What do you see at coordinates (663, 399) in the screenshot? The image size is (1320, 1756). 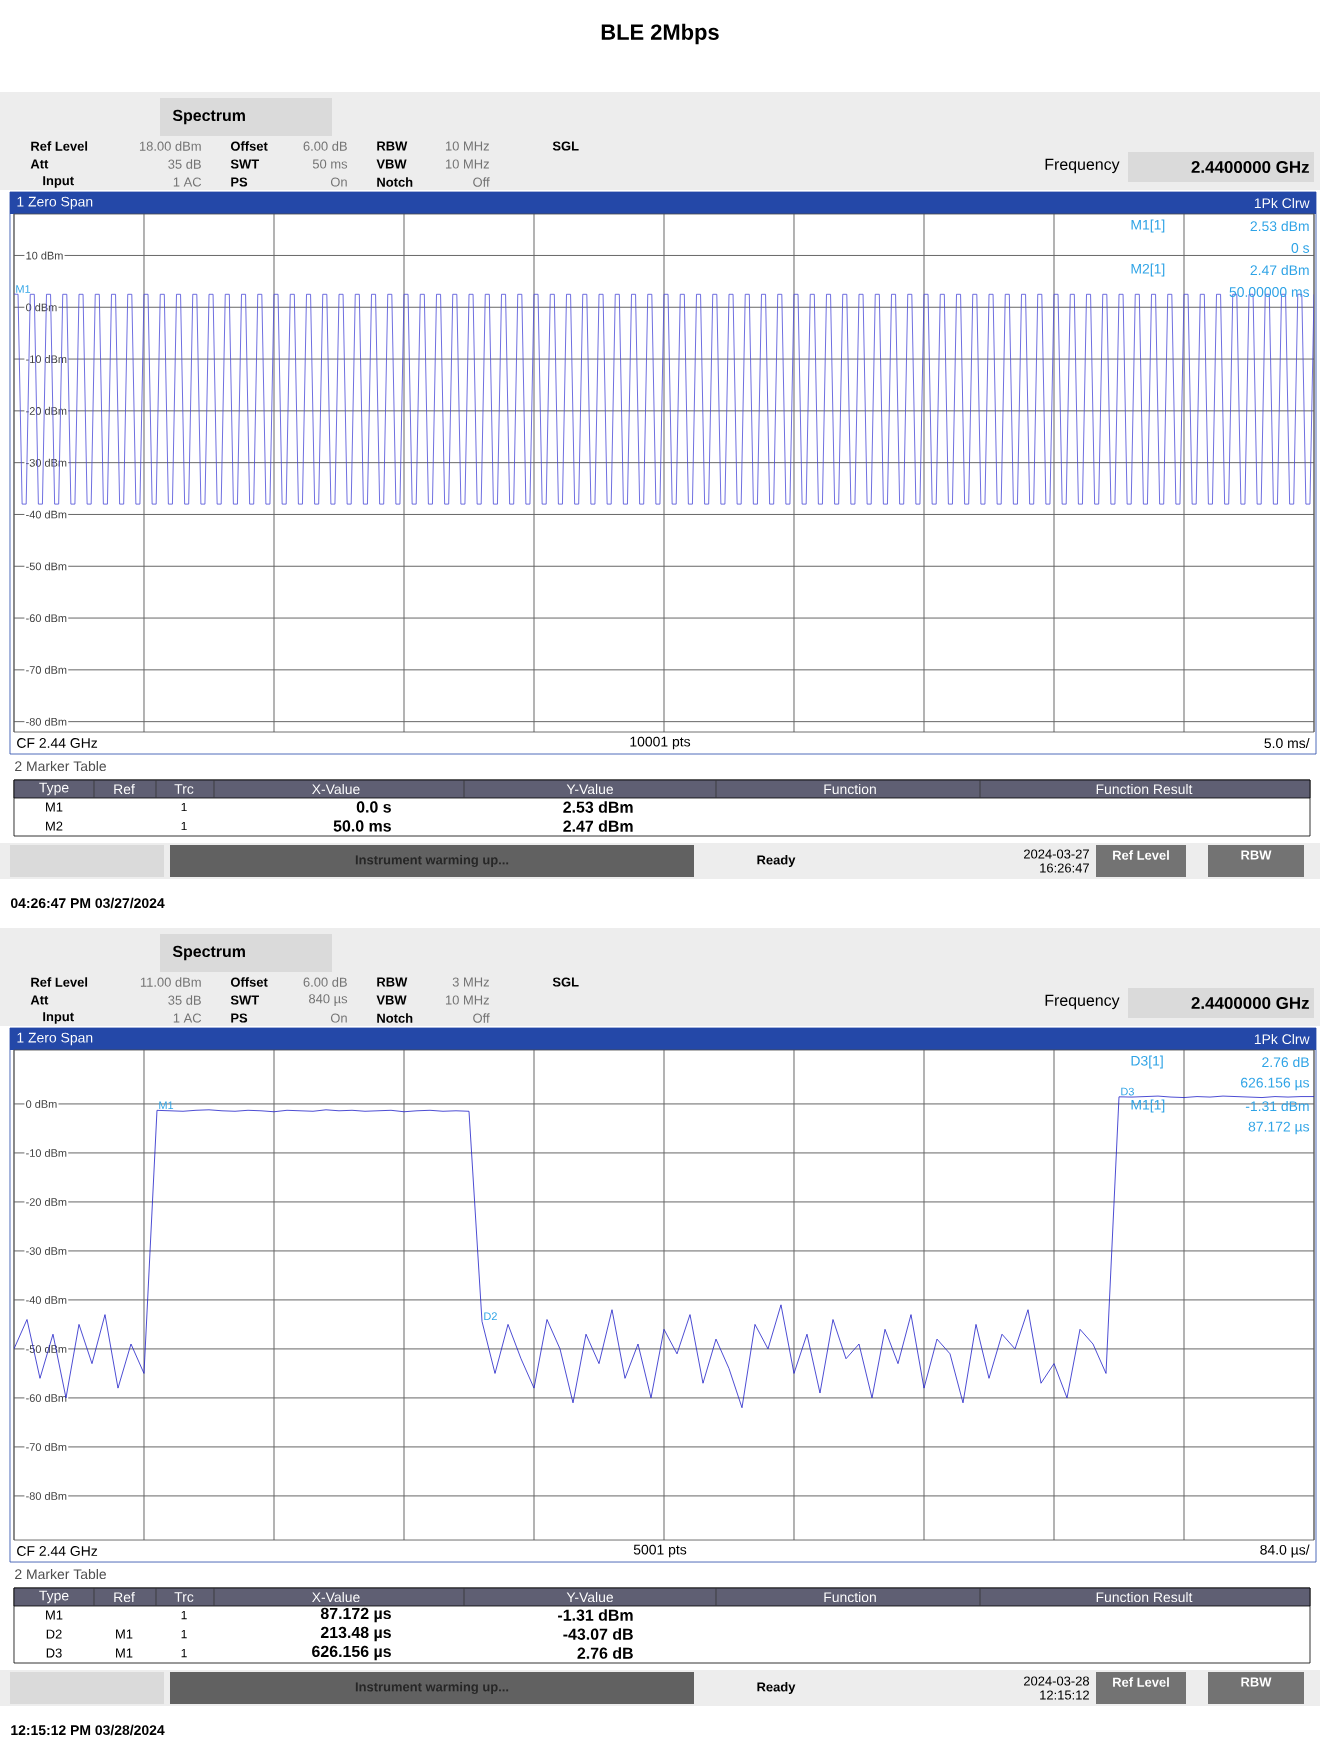 I see `line-series` at bounding box center [663, 399].